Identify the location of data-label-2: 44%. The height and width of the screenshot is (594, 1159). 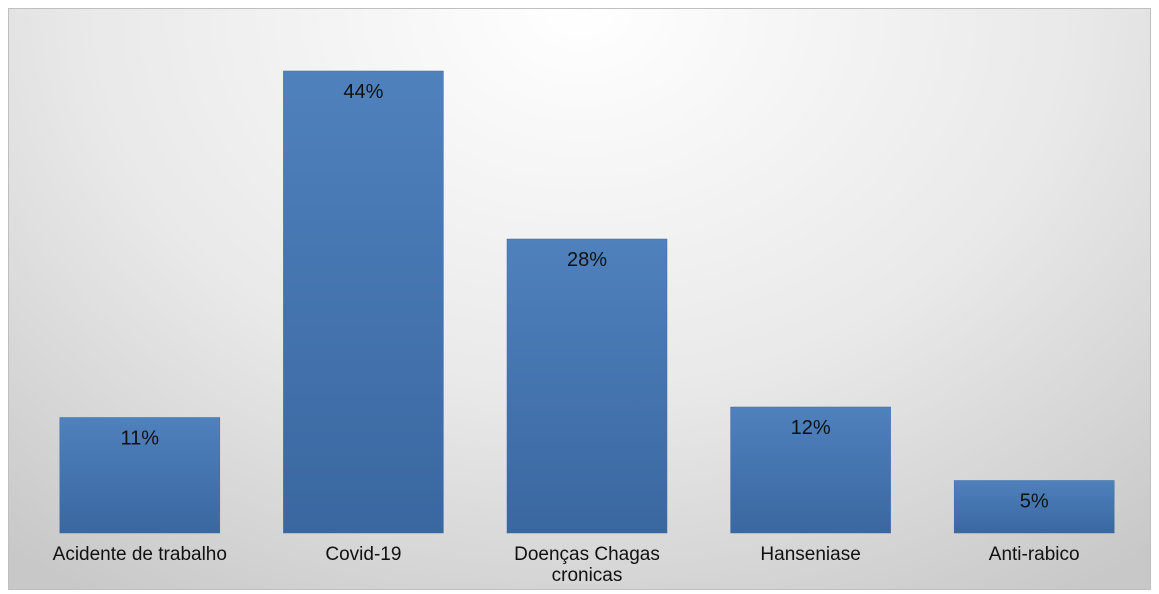
(363, 92).